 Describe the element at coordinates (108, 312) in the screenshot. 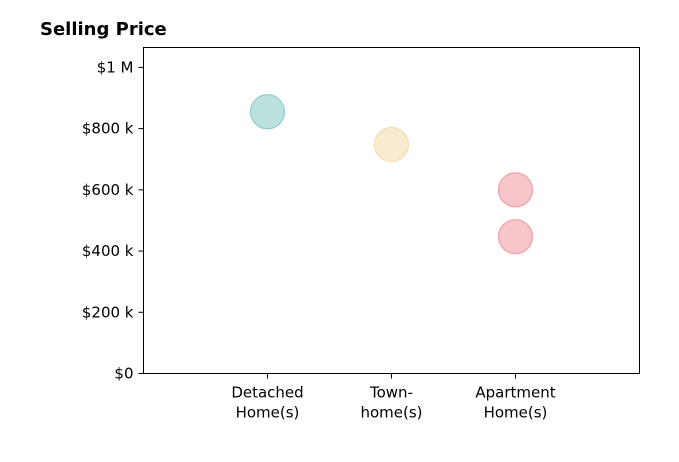

I see `y-tick-label: $200 k` at that location.